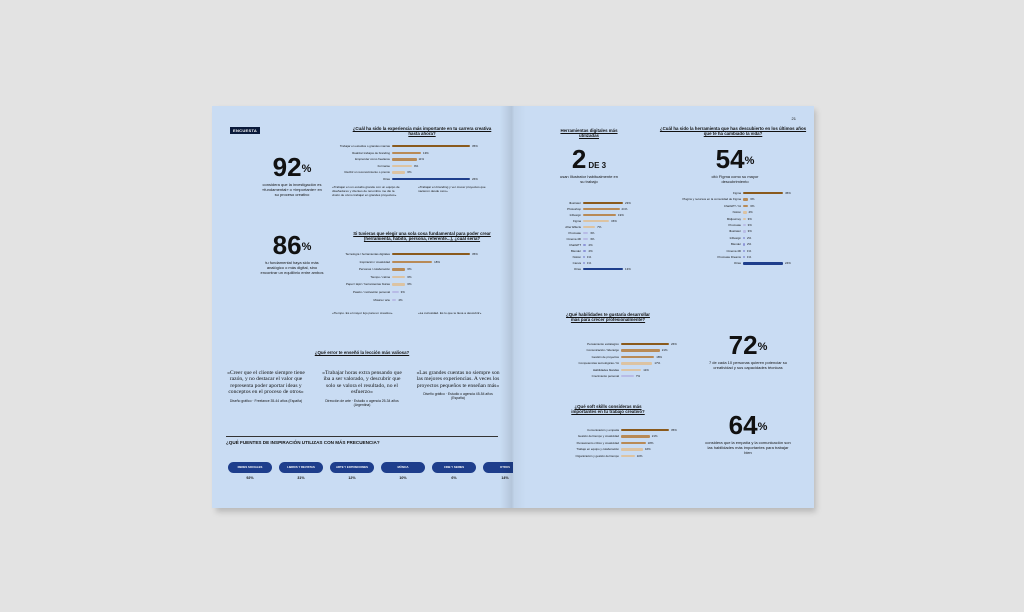 The width and height of the screenshot is (1024, 612). Describe the element at coordinates (590, 245) in the screenshot. I see `tools-value: 2%` at that location.